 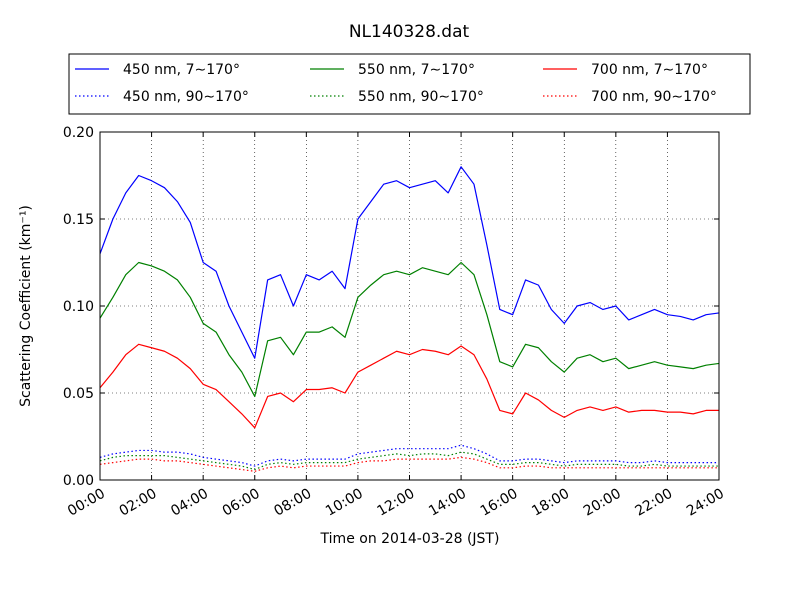 I want to click on x-tick-label: 14:00, so click(x=447, y=503).